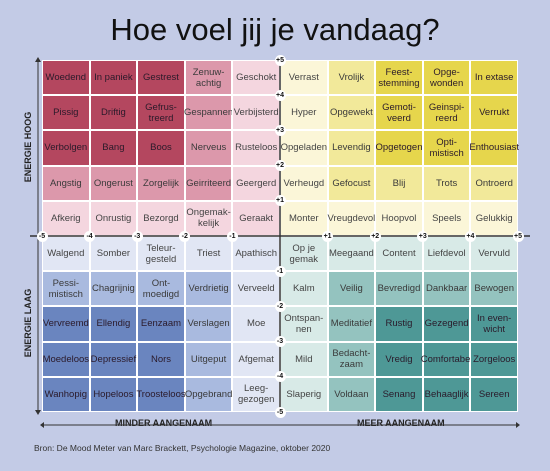 The height and width of the screenshot is (471, 550). What do you see at coordinates (161, 394) in the screenshot?
I see `mood-cell: Troosteloos` at bounding box center [161, 394].